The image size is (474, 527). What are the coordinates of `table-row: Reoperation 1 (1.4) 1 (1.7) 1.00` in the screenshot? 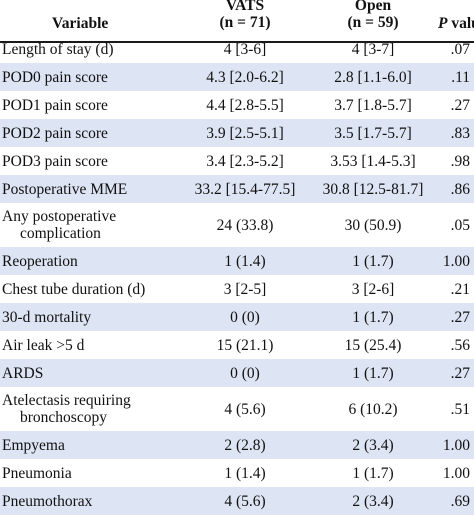 It's located at (237, 261).